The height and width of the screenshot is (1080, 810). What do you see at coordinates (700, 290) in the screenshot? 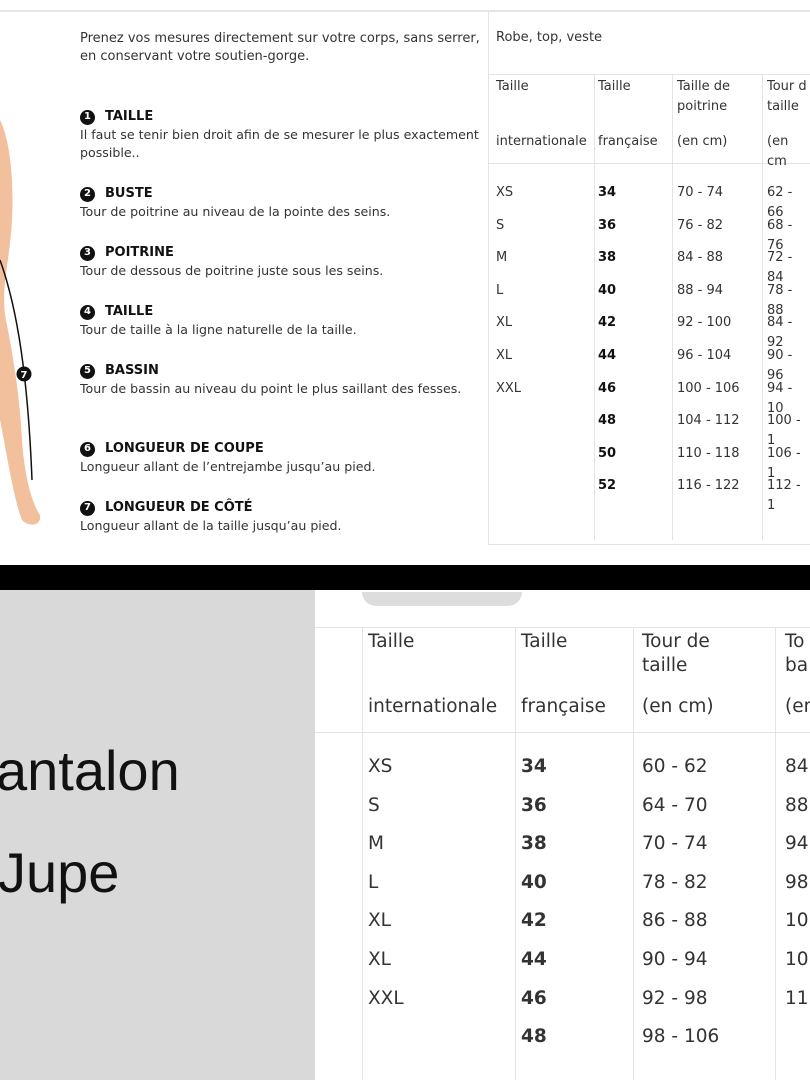
I see `table-cell: 88 - 94` at bounding box center [700, 290].